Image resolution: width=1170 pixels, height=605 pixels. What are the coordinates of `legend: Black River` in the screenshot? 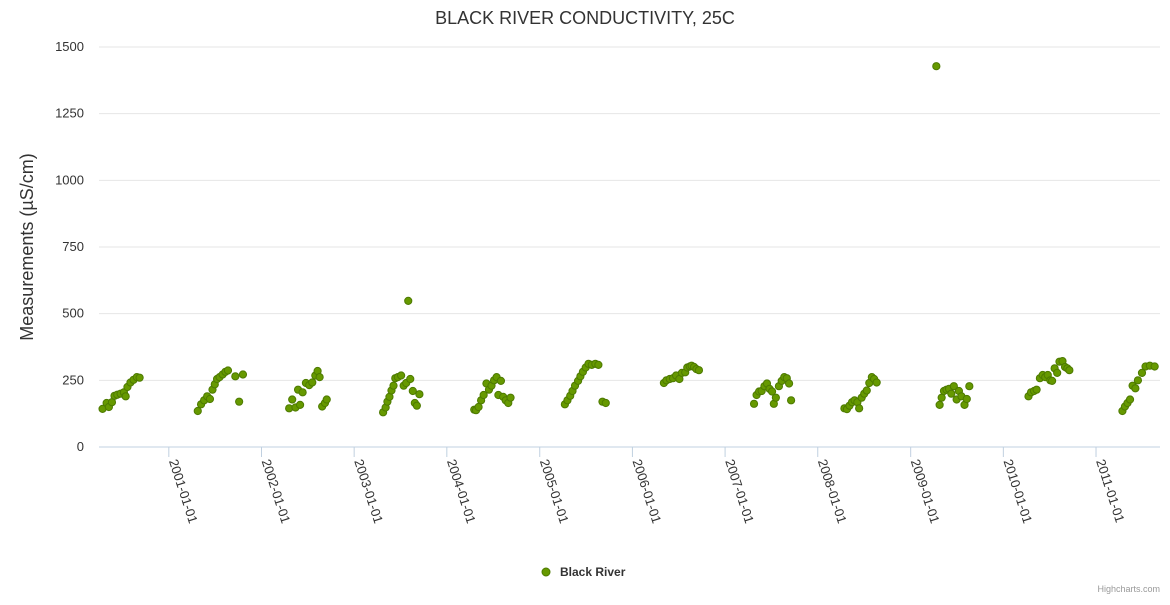 It's located at (583, 572).